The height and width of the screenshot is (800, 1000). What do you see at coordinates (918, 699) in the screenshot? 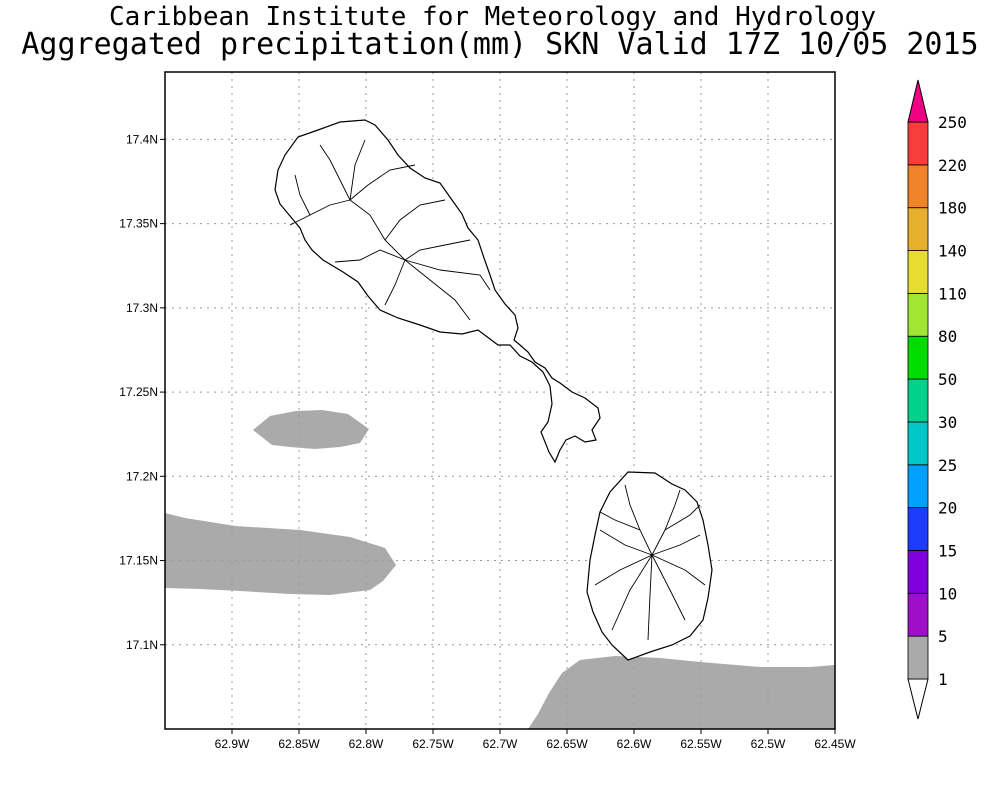
I see `colorbar-min-arrow` at bounding box center [918, 699].